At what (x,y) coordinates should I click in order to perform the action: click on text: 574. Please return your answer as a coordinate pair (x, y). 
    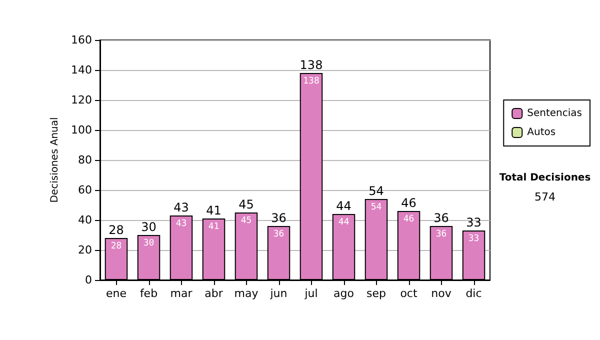
    Looking at the image, I should click on (545, 197).